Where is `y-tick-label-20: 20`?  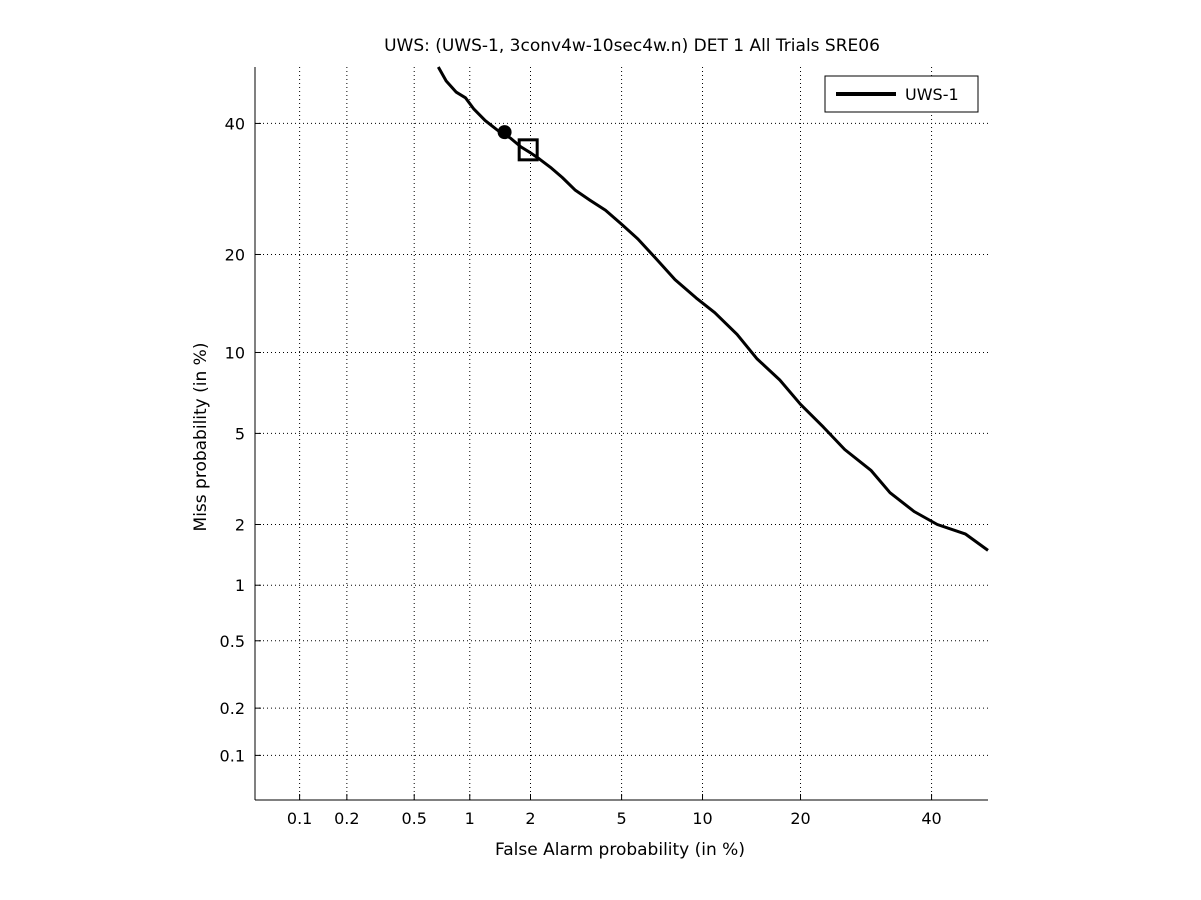 y-tick-label-20: 20 is located at coordinates (235, 254).